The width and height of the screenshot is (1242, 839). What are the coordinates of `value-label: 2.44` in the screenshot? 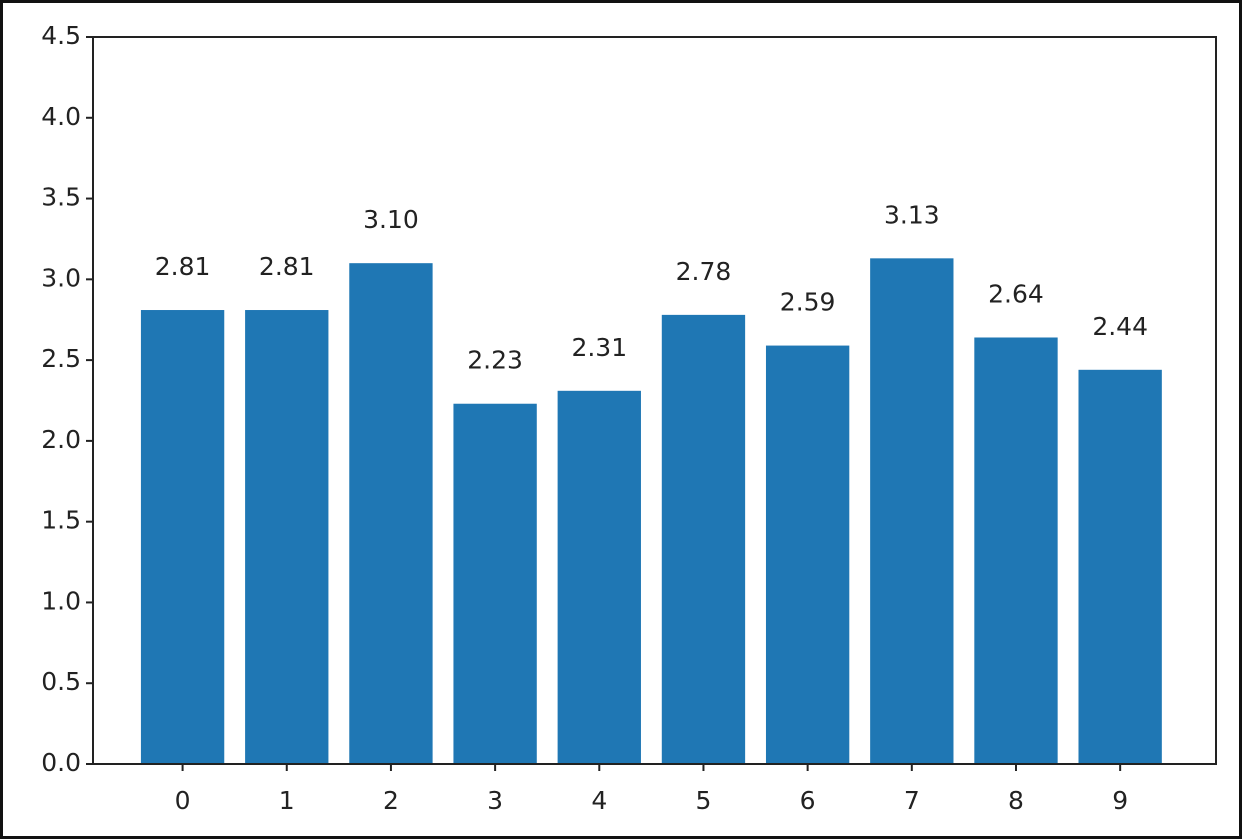 It's located at (1120, 326).